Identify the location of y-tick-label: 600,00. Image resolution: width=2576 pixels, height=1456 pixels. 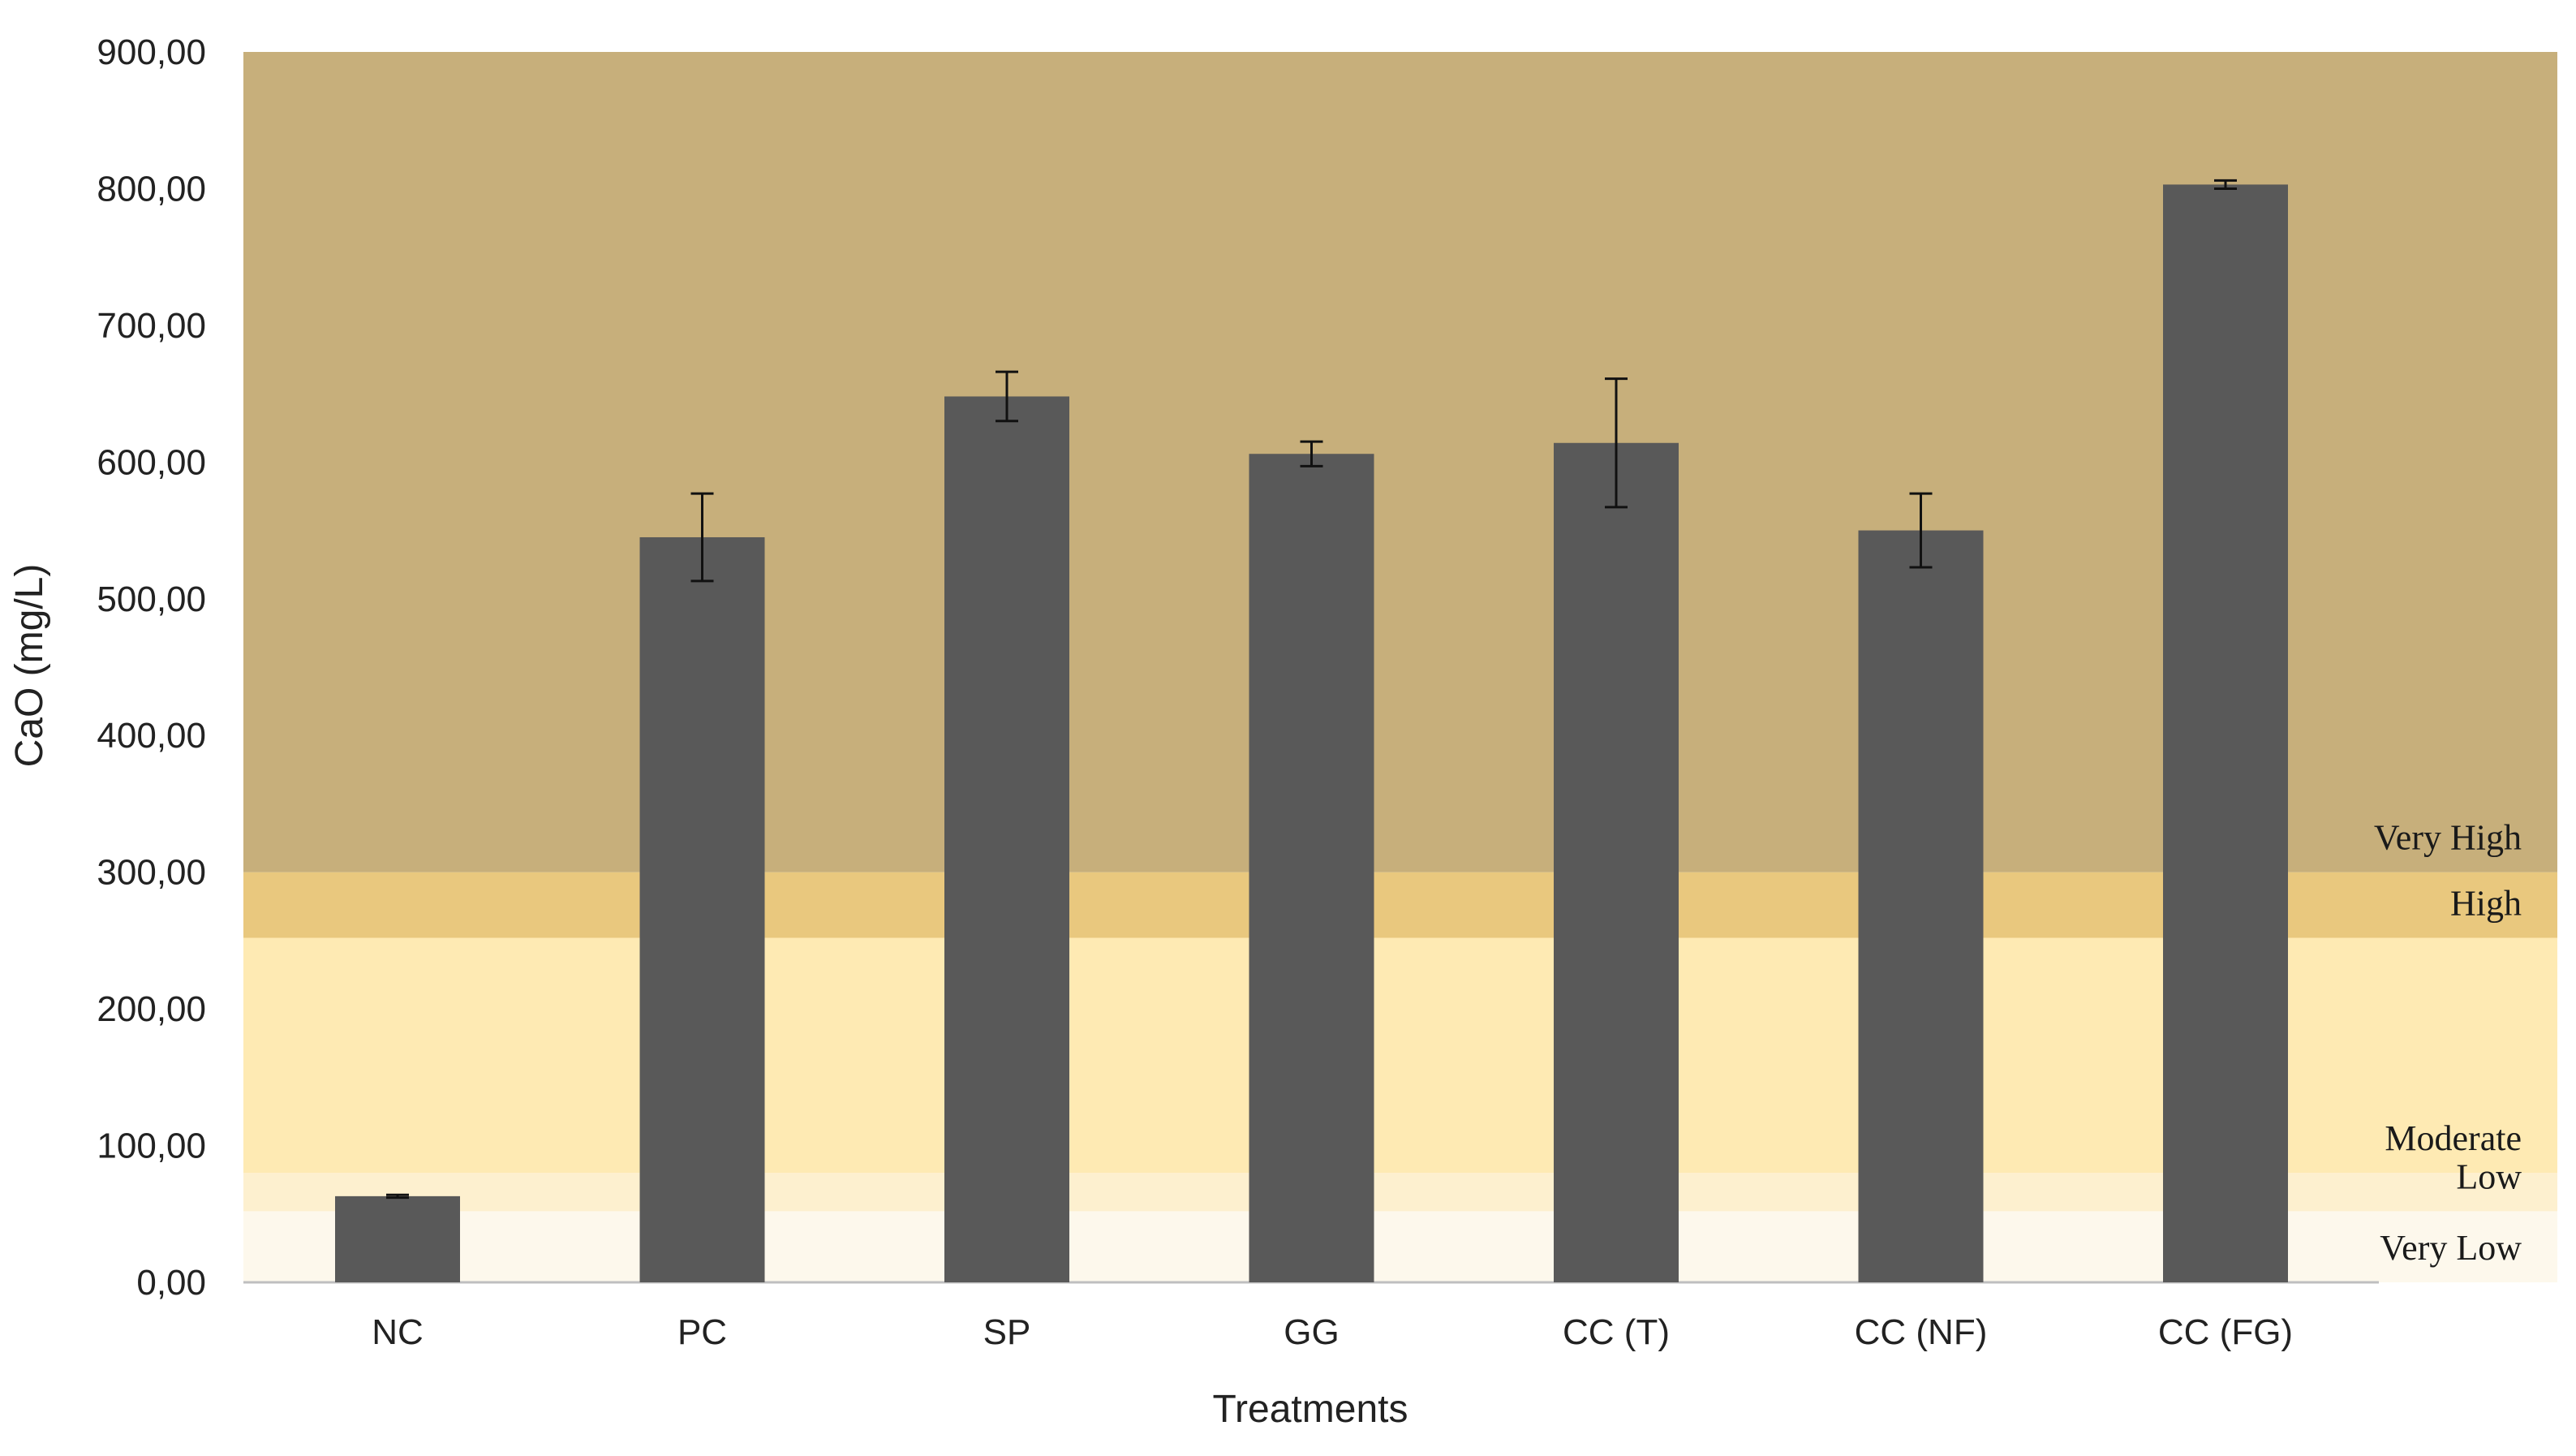
(151, 462).